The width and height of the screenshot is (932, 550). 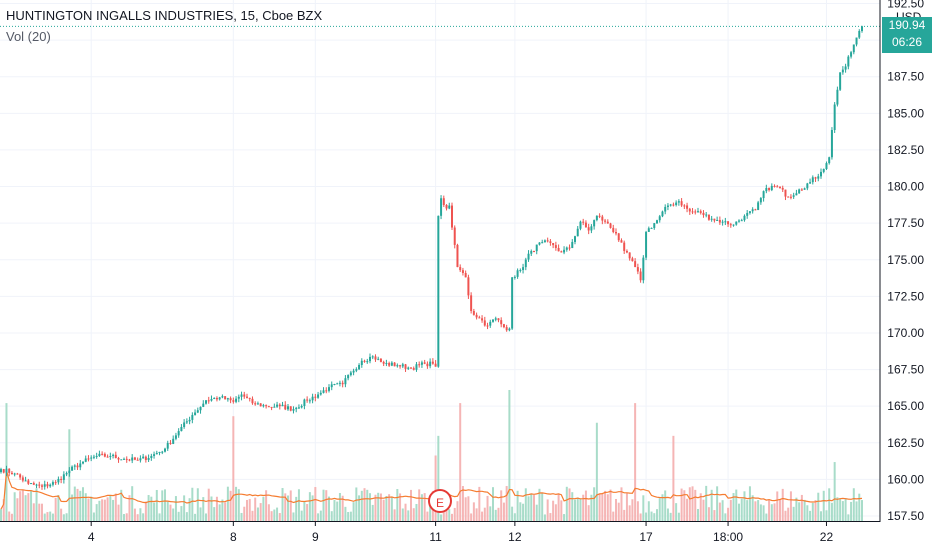 What do you see at coordinates (905, 113) in the screenshot?
I see `price-tick-label: 185.00` at bounding box center [905, 113].